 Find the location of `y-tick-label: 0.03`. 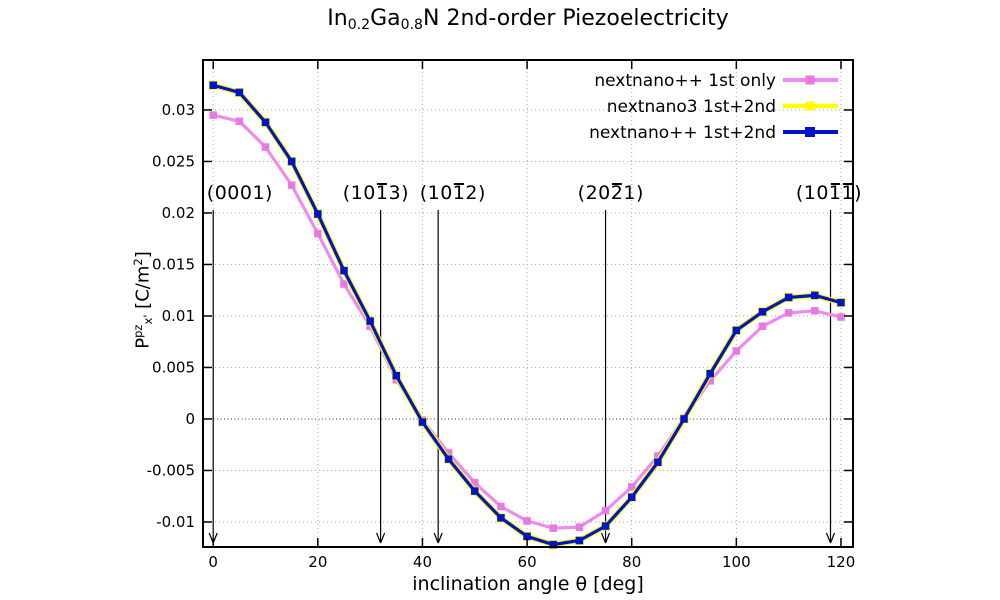

y-tick-label: 0.03 is located at coordinates (178, 110).